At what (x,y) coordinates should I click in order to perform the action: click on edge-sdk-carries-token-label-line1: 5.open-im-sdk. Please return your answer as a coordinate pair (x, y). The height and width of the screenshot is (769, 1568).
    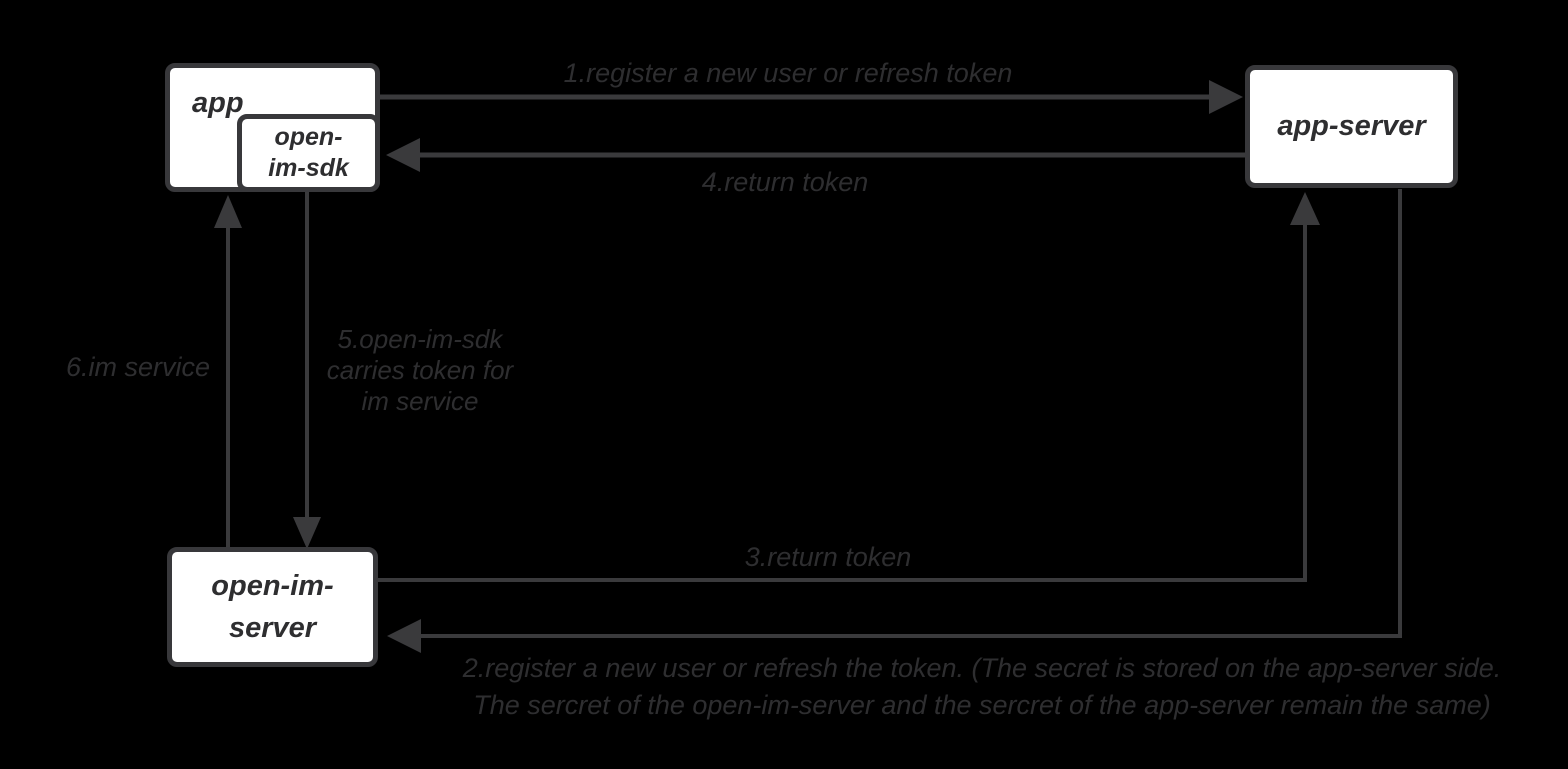
    Looking at the image, I should click on (420, 339).